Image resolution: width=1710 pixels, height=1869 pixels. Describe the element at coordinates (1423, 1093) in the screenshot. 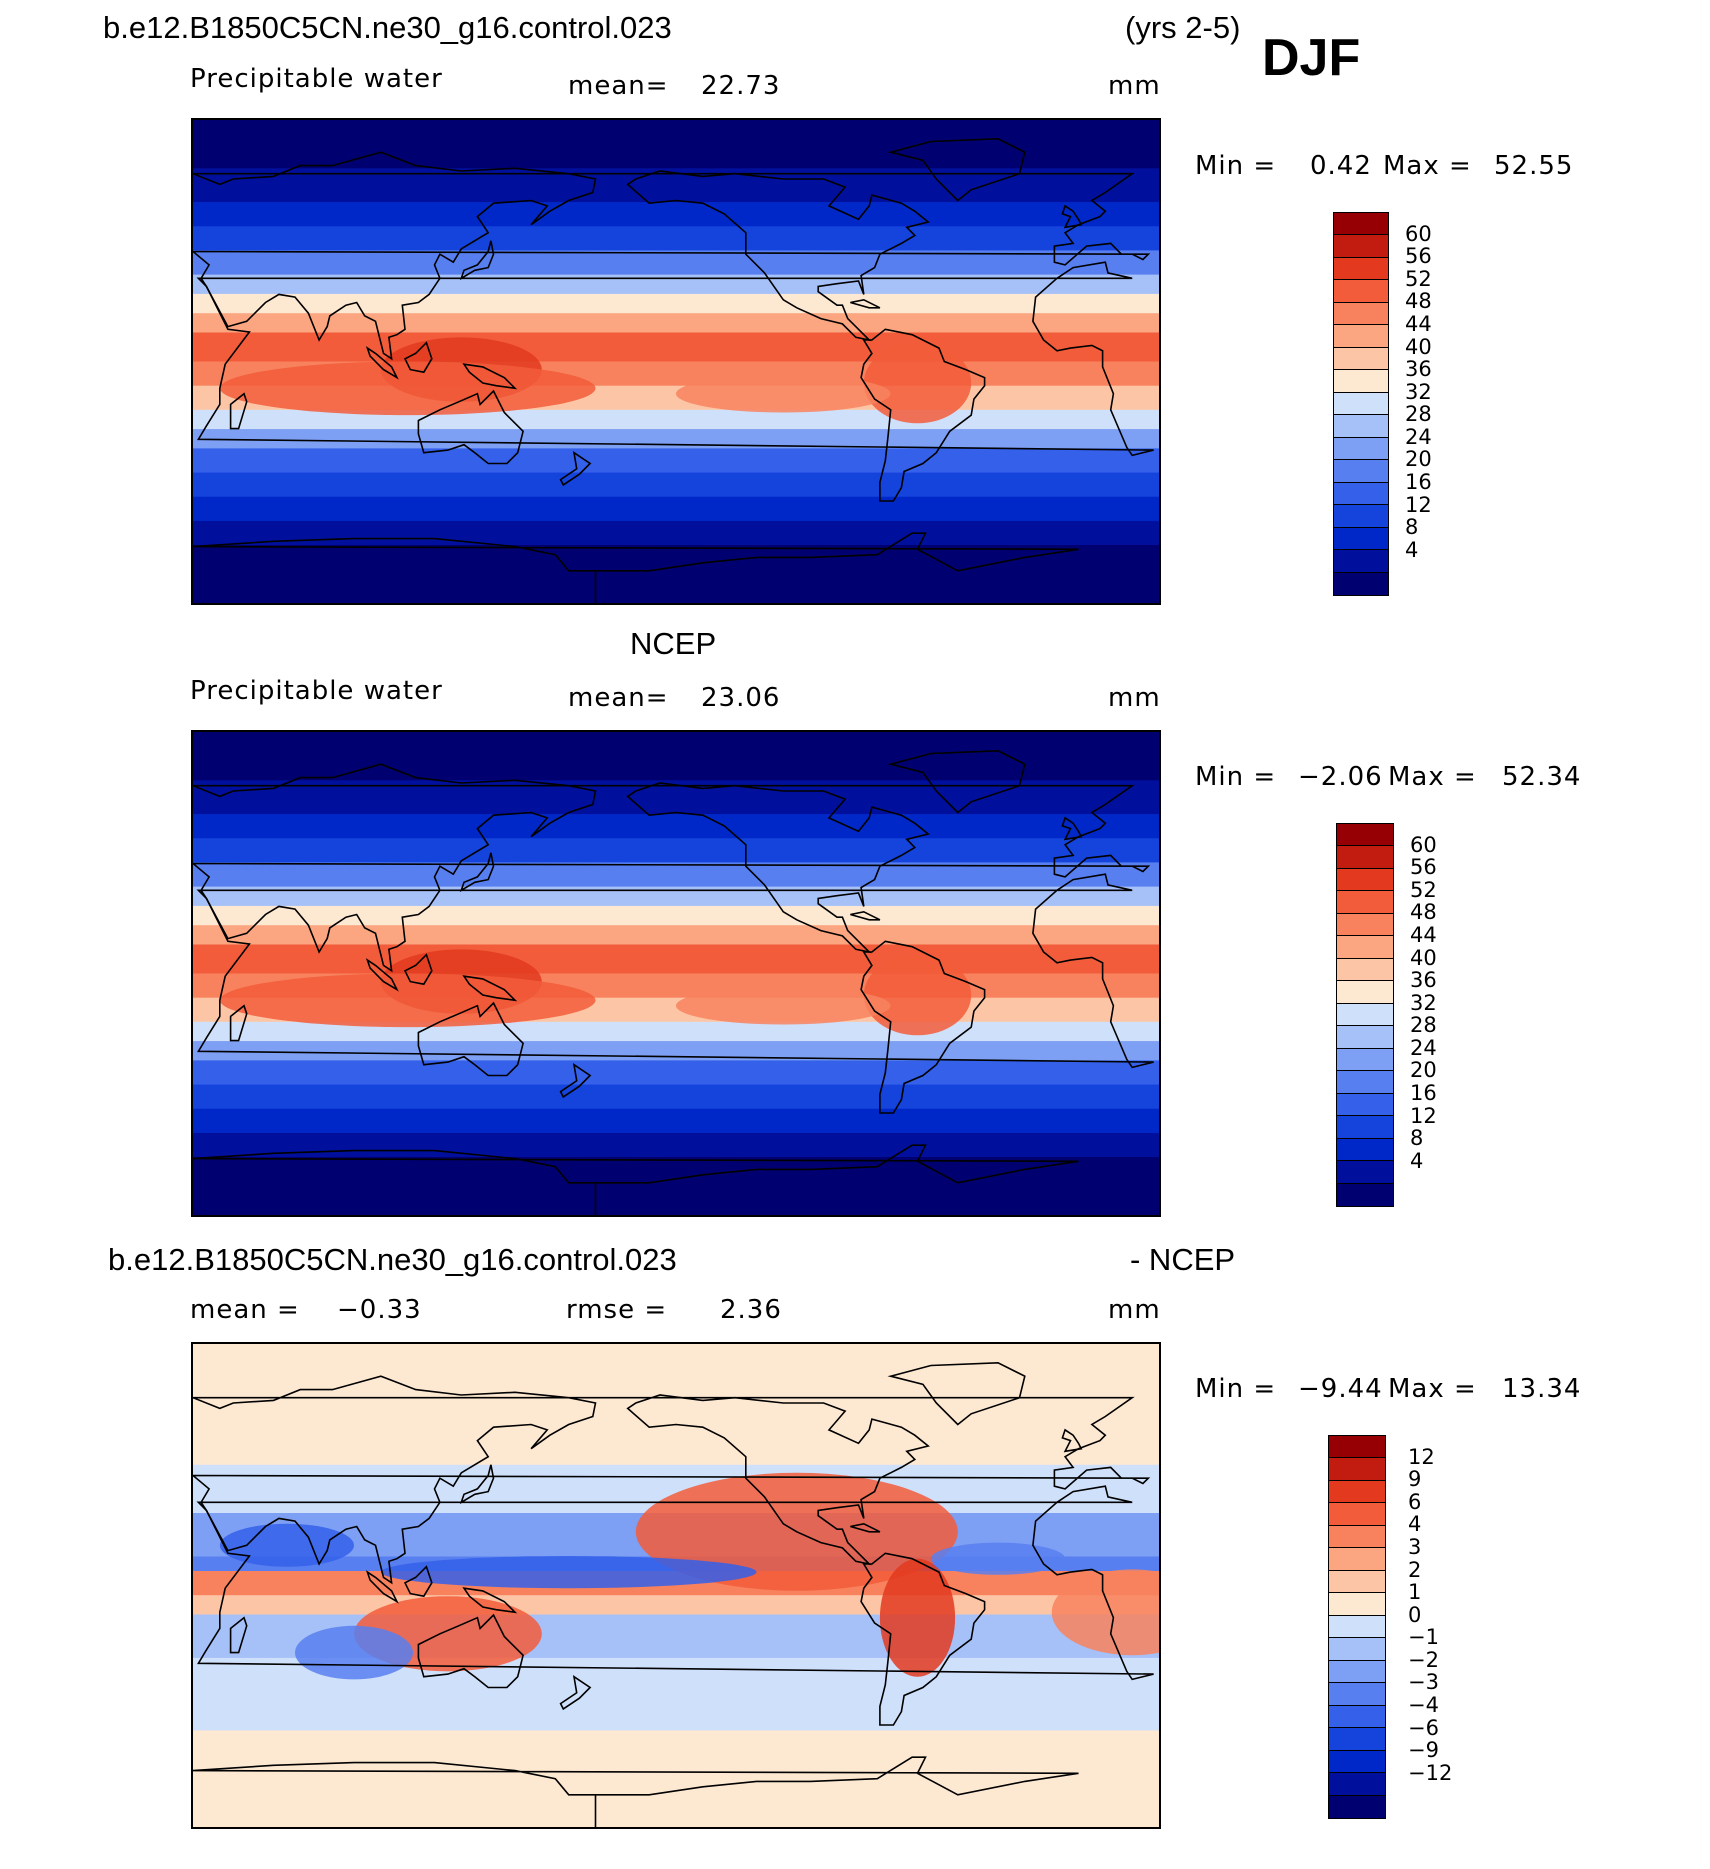

I see `colorbar-tick-label: 16` at that location.